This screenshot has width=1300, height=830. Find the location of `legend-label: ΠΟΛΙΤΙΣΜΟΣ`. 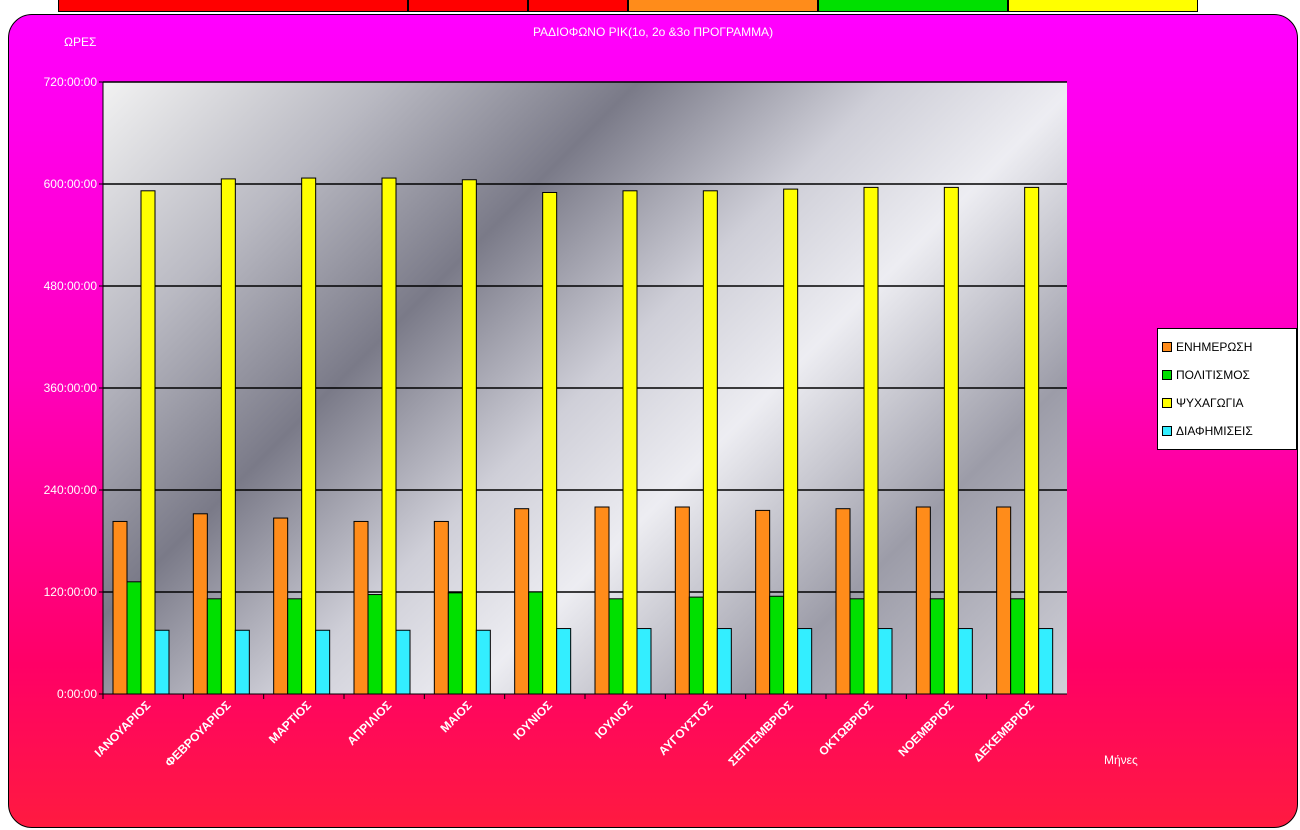

legend-label: ΠΟΛΙΤΙΣΜΟΣ is located at coordinates (1213, 375).